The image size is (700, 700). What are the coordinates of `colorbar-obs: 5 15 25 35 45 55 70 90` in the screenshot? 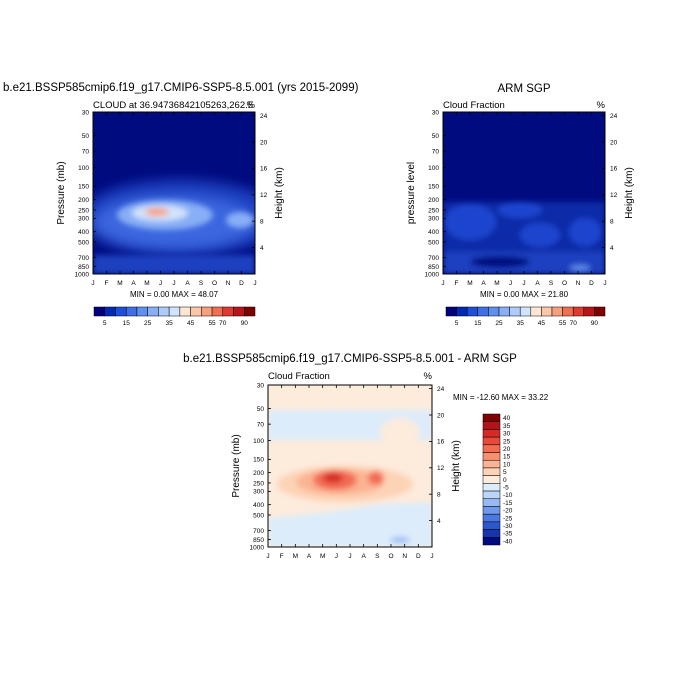 It's located at (525, 316).